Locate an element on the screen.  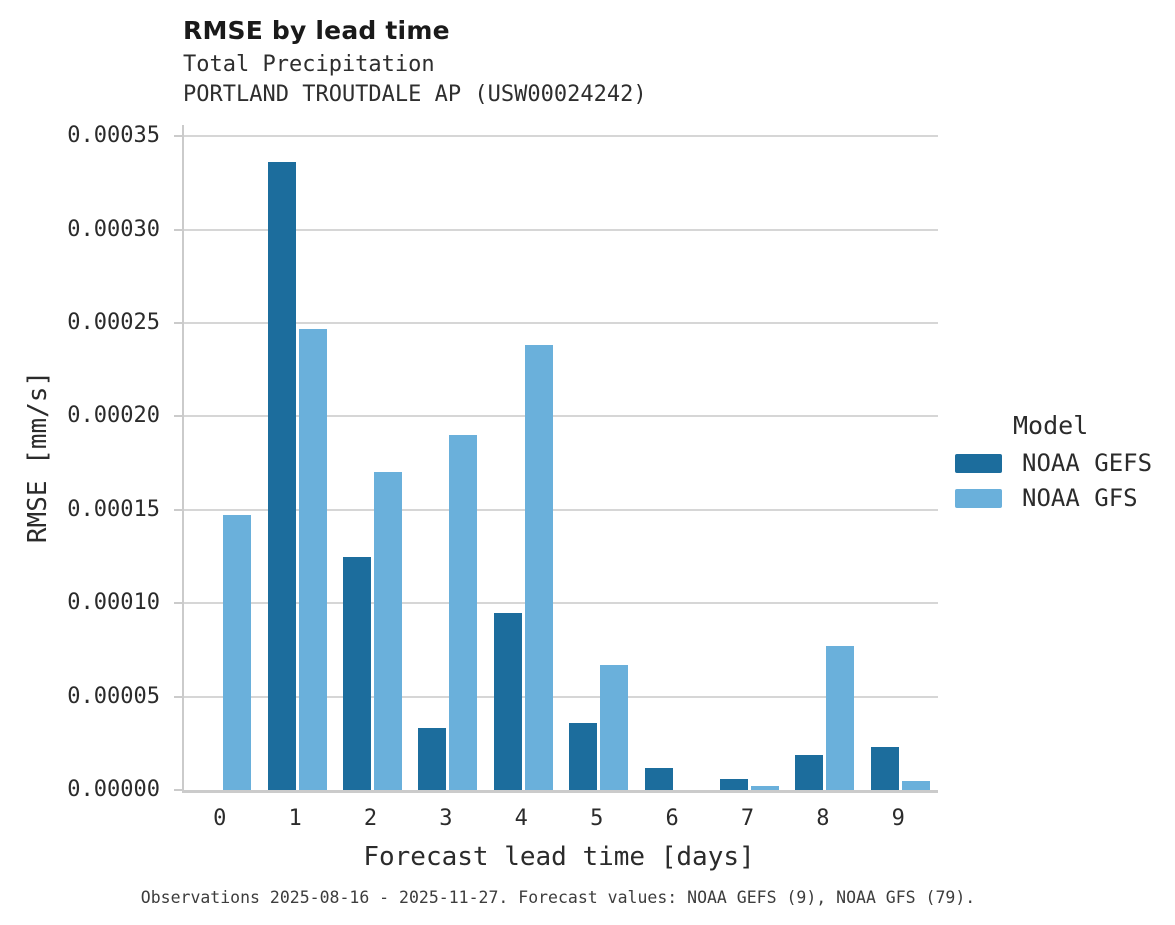
x-tick-label: 3 is located at coordinates (446, 818).